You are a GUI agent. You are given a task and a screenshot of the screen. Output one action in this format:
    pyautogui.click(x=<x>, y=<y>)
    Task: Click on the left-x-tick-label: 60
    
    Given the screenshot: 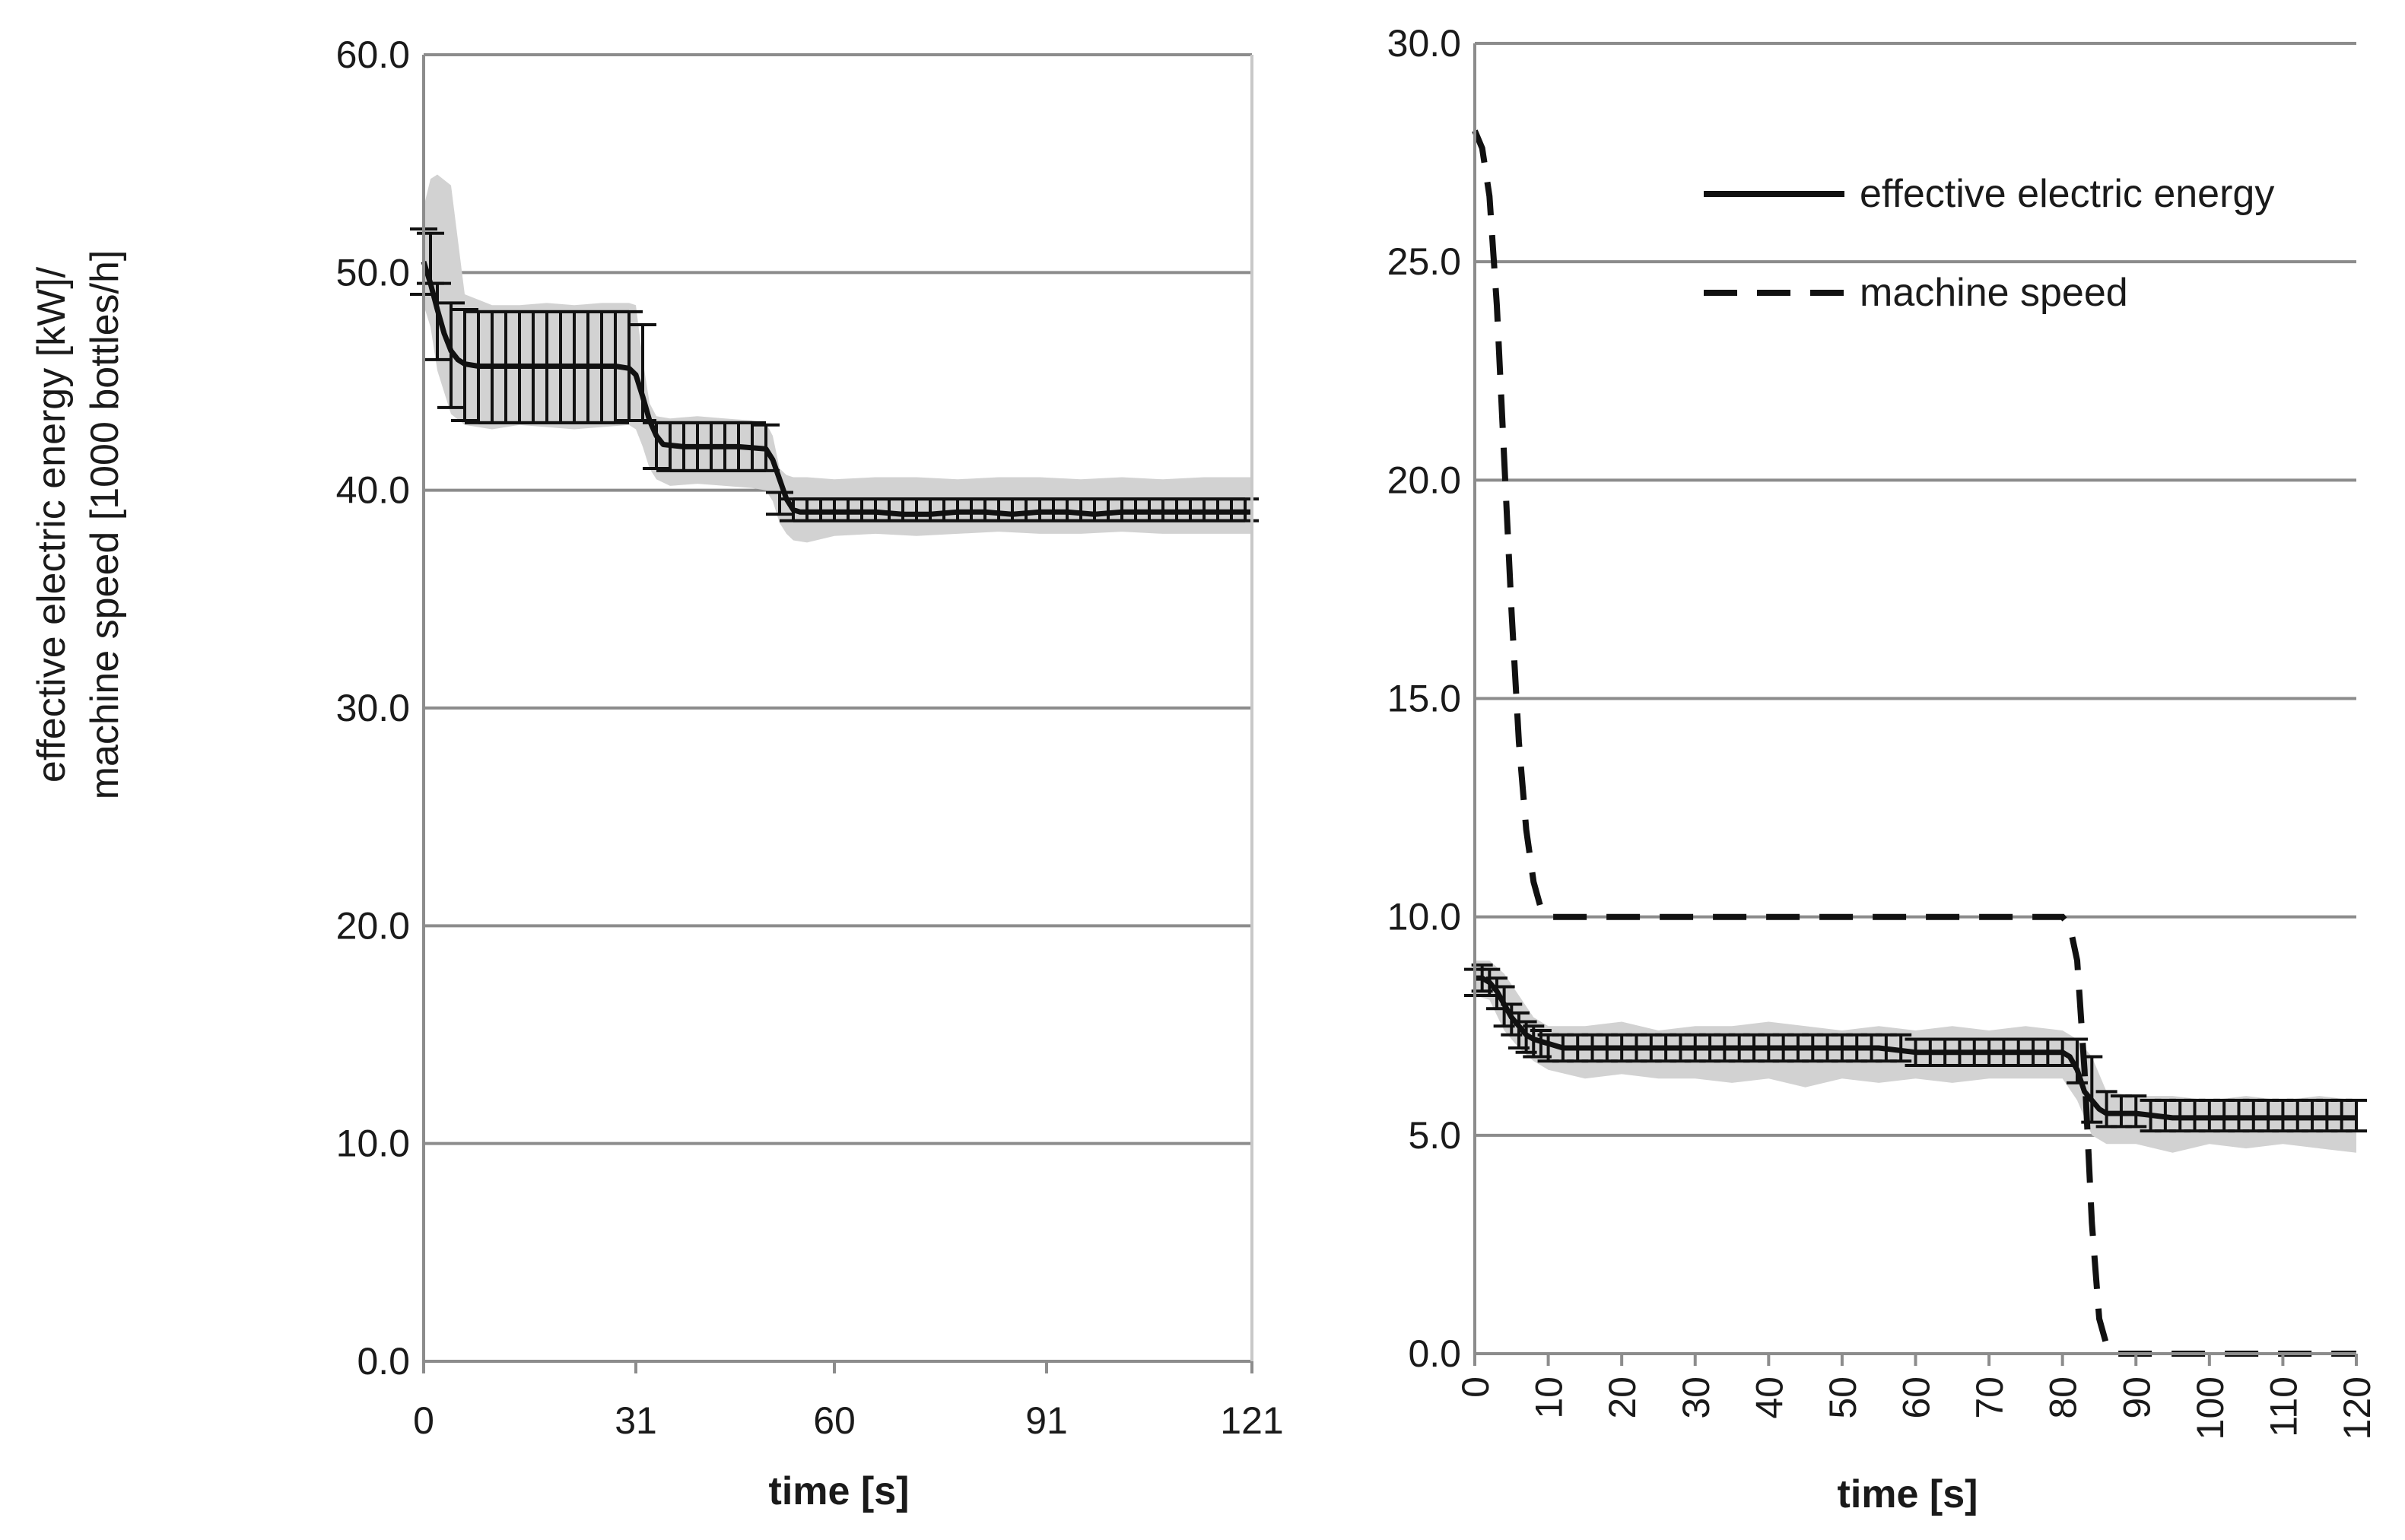 What is the action you would take?
    pyautogui.click(x=835, y=1420)
    